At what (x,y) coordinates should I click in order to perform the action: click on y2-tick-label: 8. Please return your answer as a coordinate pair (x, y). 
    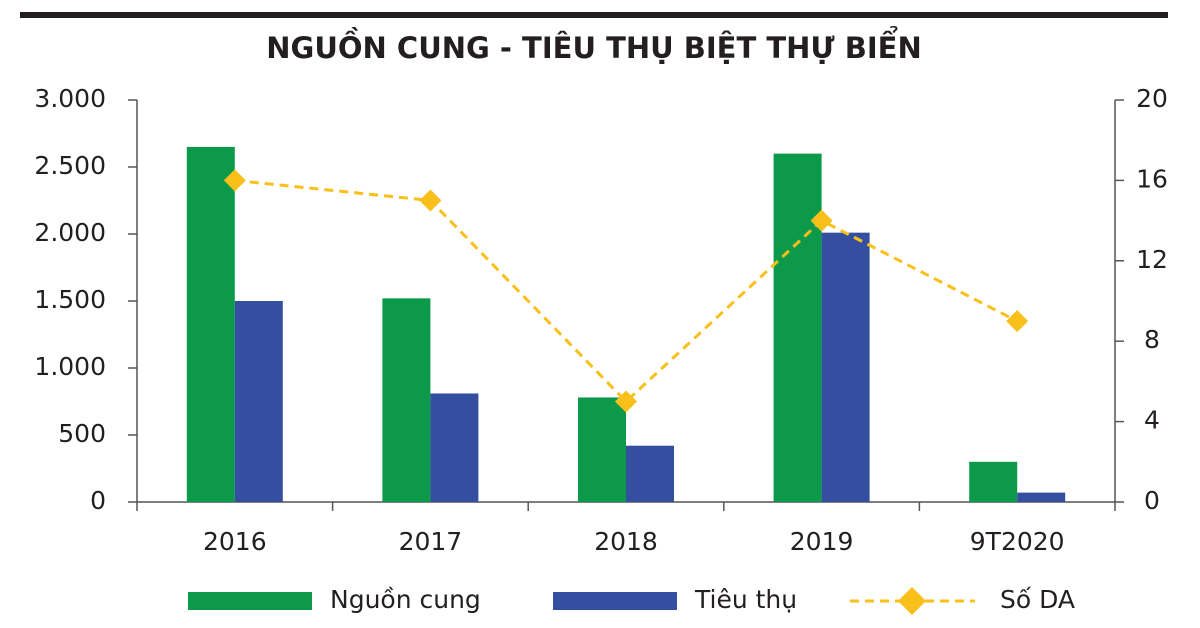
    Looking at the image, I should click on (1152, 339).